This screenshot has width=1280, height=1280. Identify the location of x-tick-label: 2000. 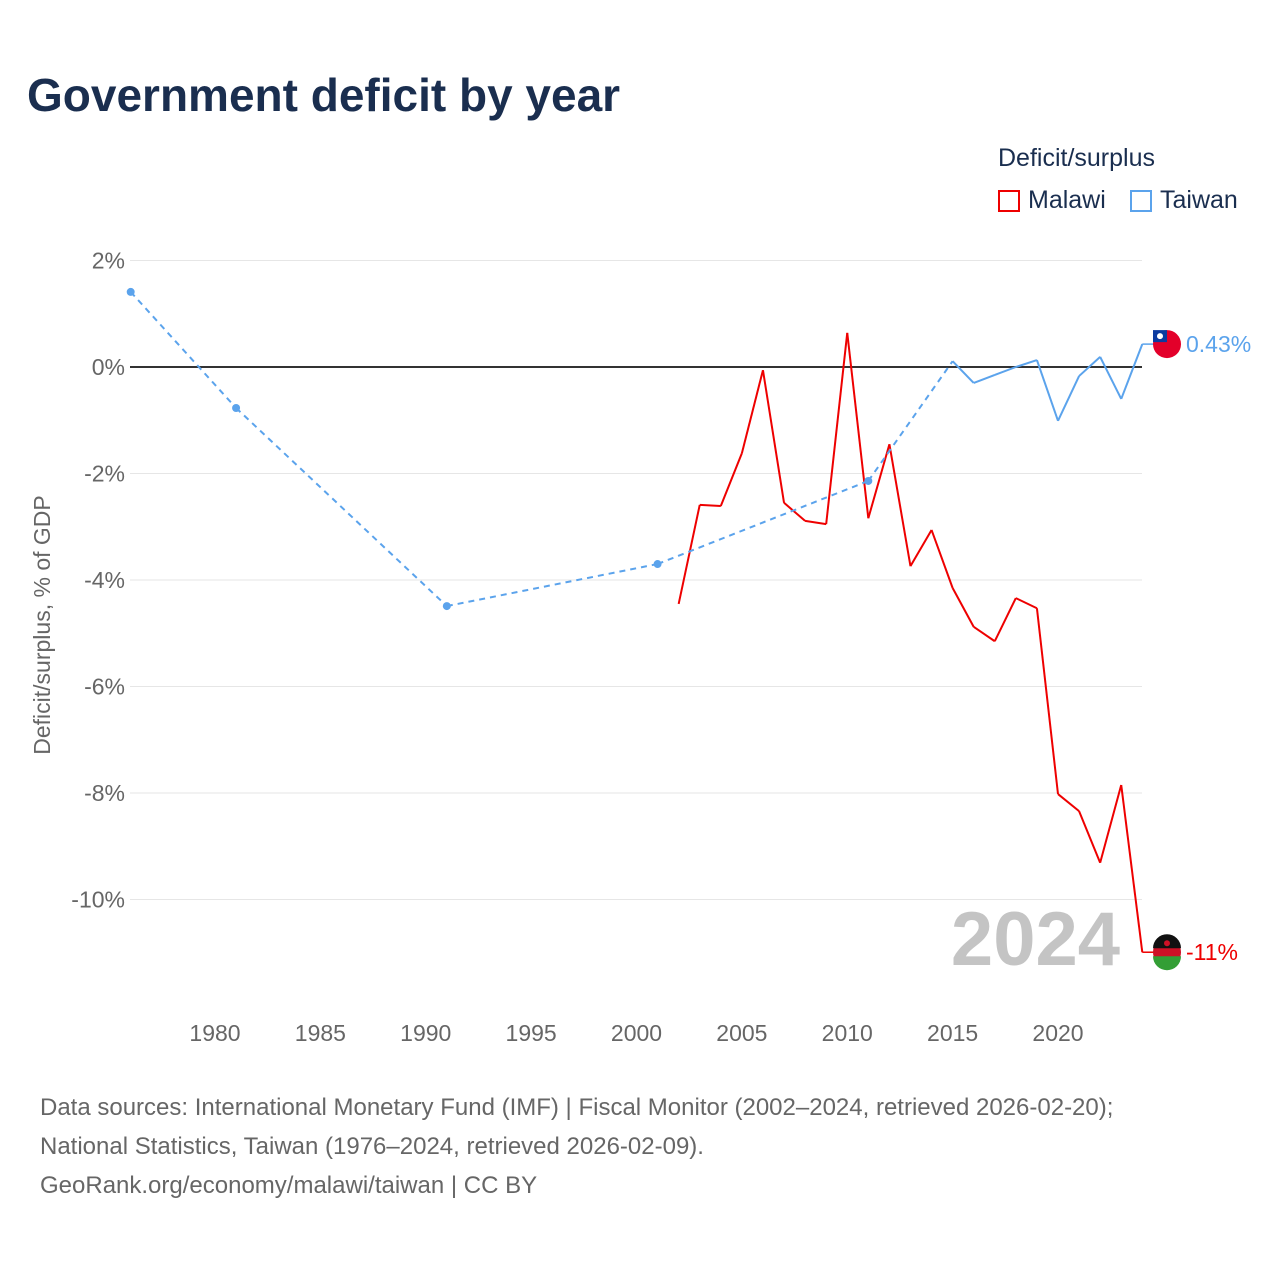
(636, 1033).